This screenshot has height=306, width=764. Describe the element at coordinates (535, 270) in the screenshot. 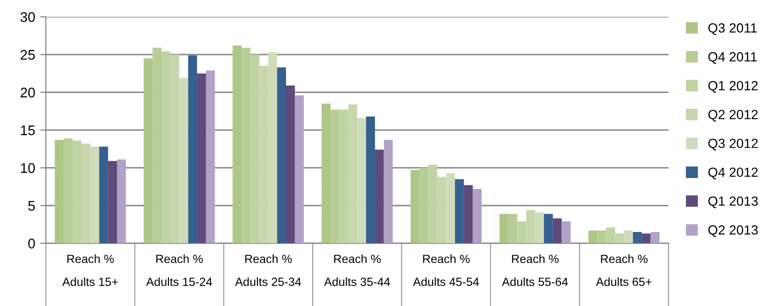

I see `category-label: Reach % Adults 55-64` at that location.